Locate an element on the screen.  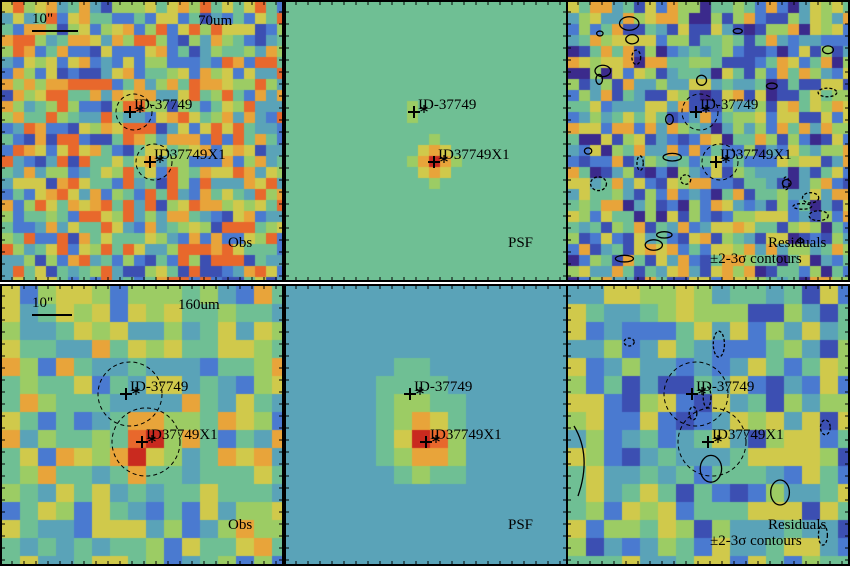
band-label: 70um is located at coordinates (215, 21).